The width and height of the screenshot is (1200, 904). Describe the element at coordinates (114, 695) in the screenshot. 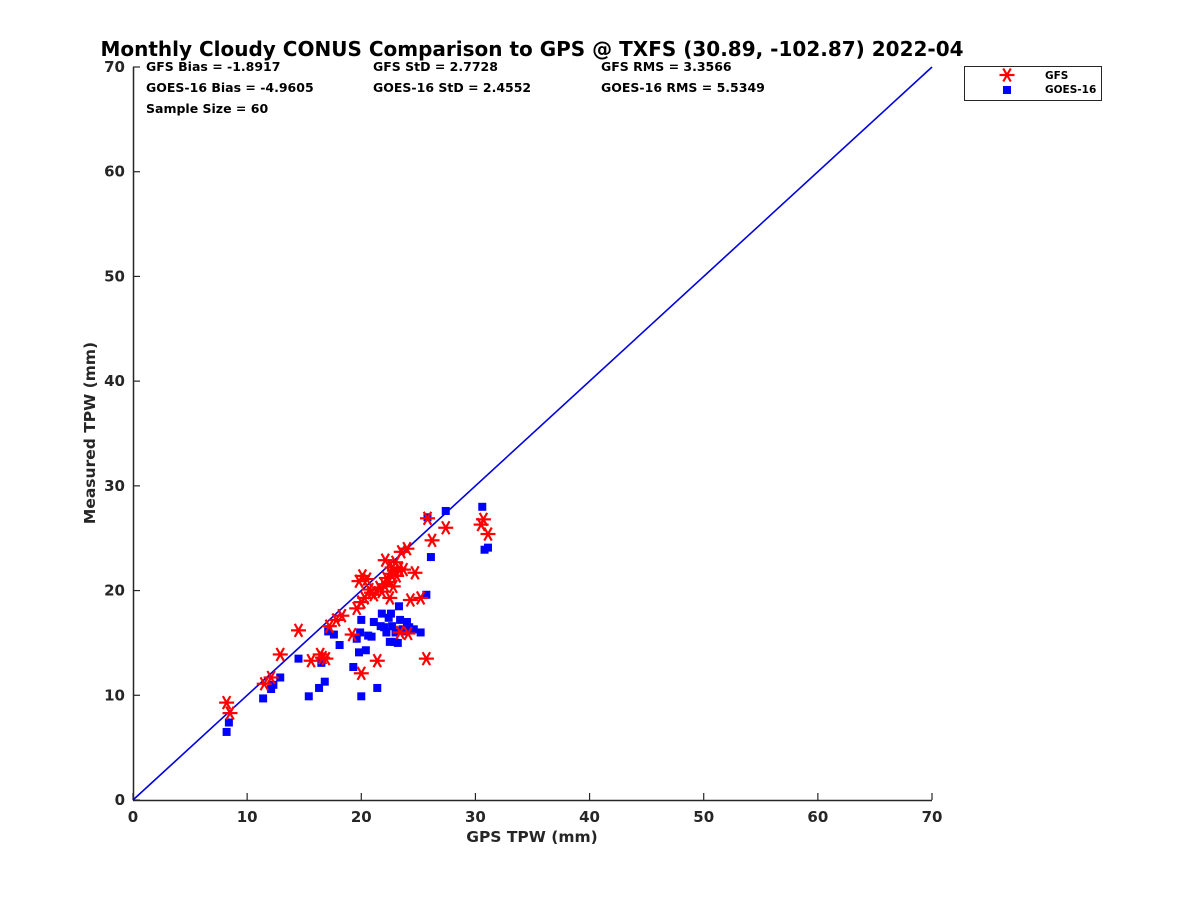

I see `y-tick-label: 10` at that location.